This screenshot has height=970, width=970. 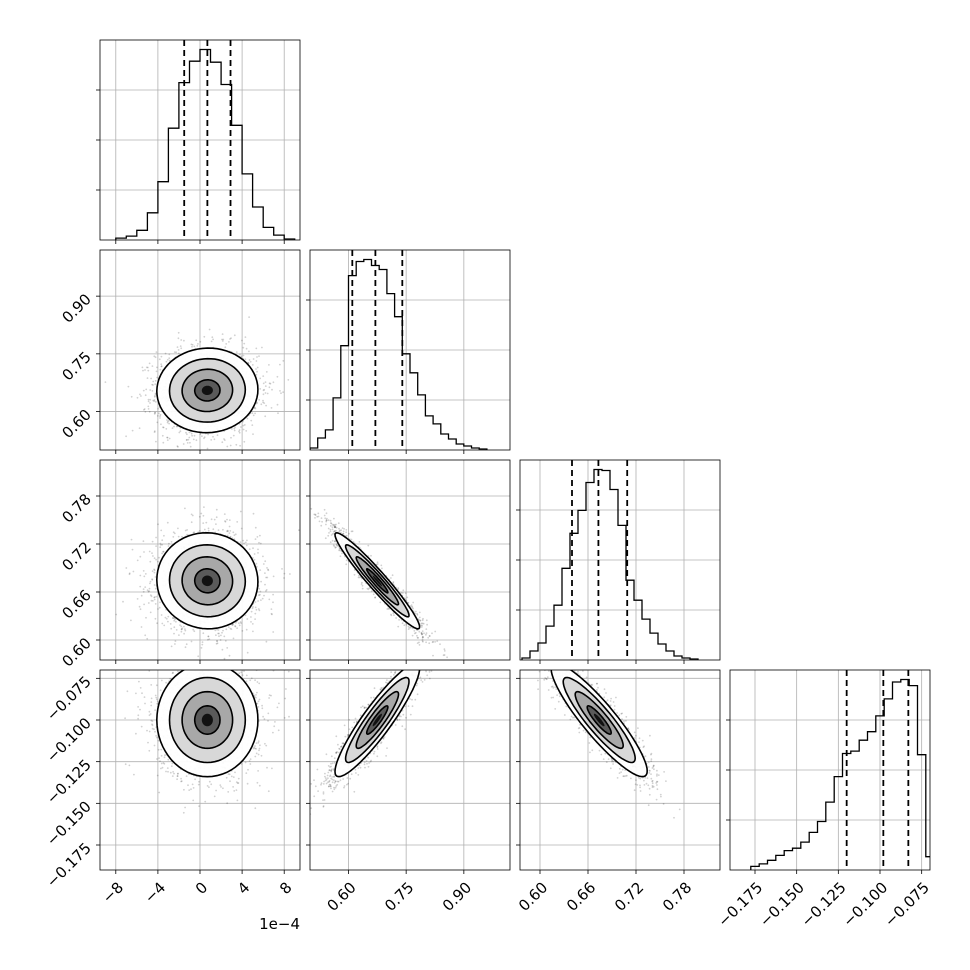 I want to click on x-tick-label: −0.100, so click(x=865, y=904).